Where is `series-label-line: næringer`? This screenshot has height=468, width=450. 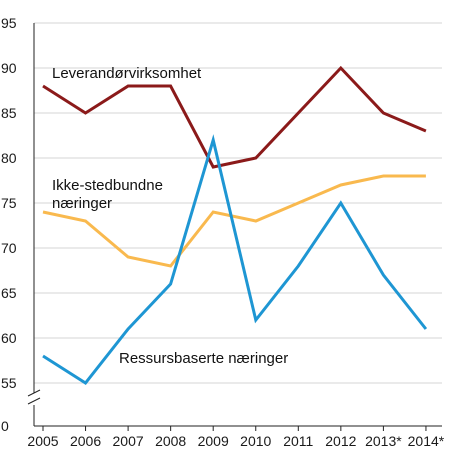 series-label-line: næringer is located at coordinates (82, 203).